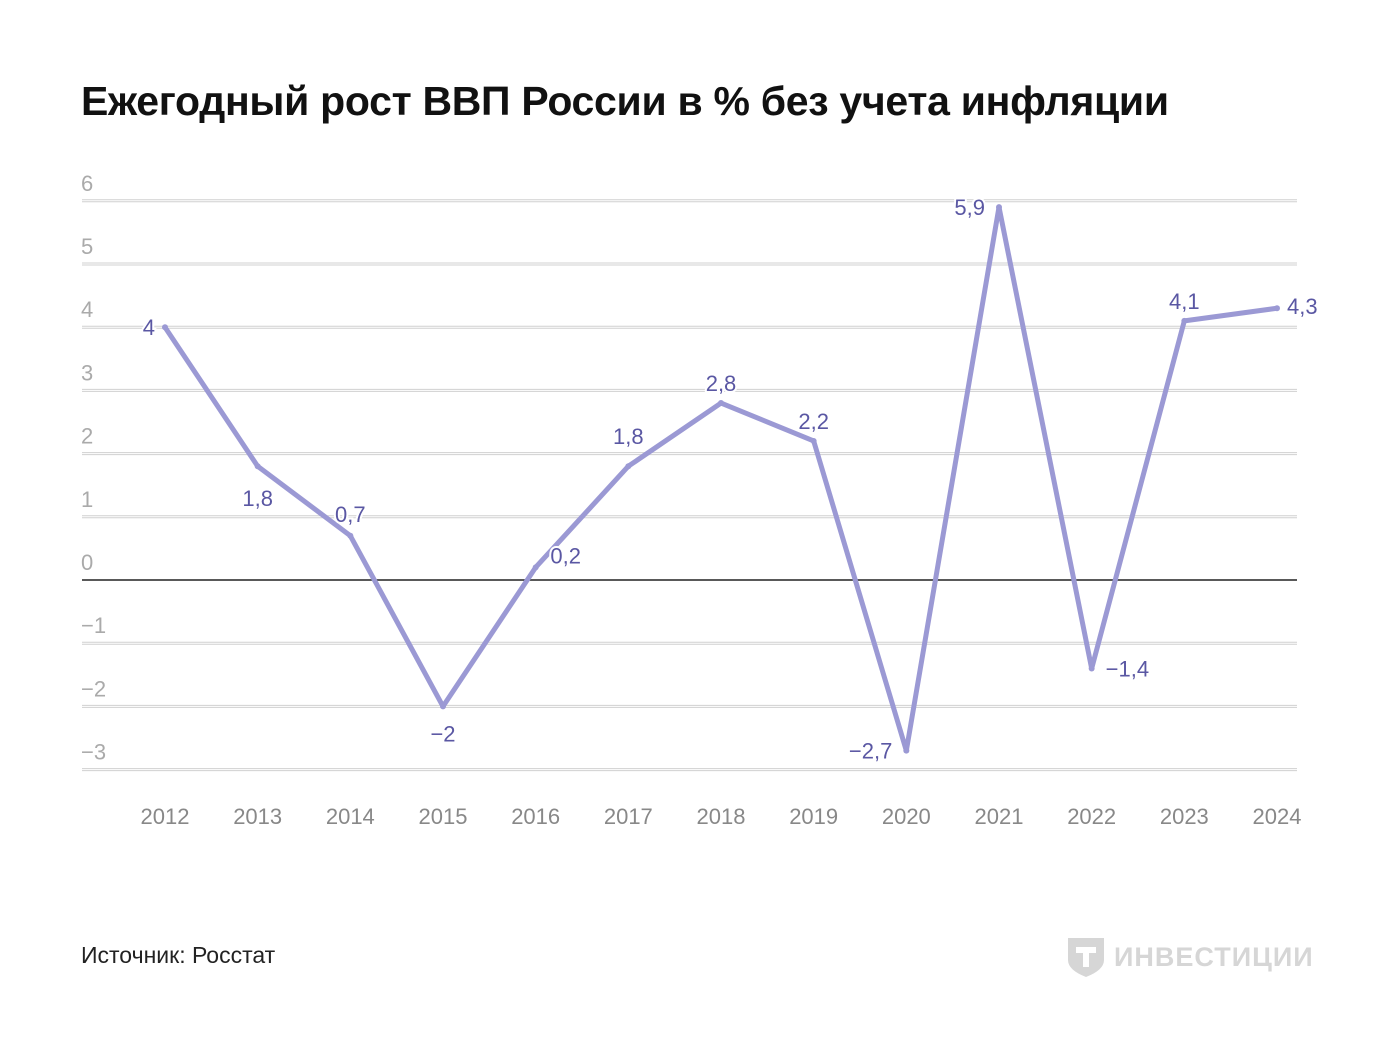 The height and width of the screenshot is (1056, 1400). What do you see at coordinates (87, 372) in the screenshot?
I see `y-tick-label: 3` at bounding box center [87, 372].